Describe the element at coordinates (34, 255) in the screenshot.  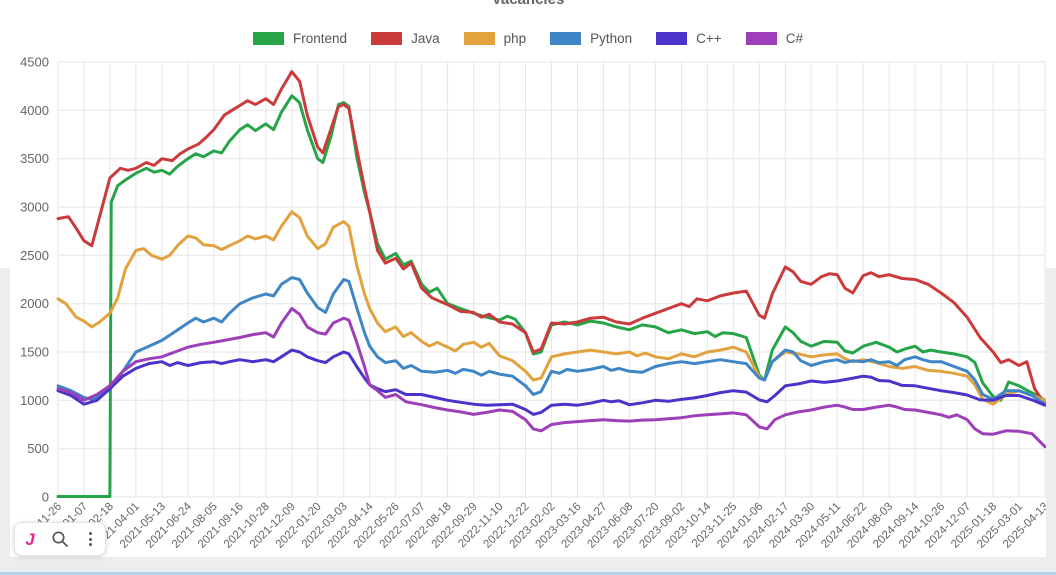
I see `svg-text: 2500` at that location.